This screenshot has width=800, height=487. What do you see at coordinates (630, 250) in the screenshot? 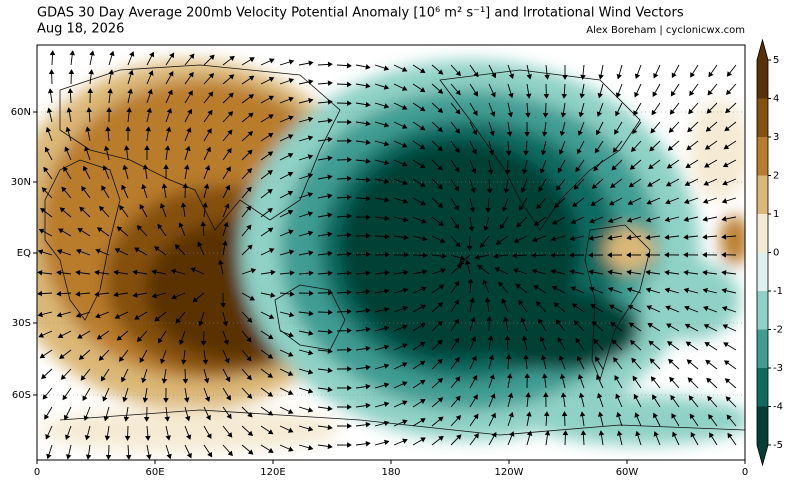
I see `shade` at bounding box center [630, 250].